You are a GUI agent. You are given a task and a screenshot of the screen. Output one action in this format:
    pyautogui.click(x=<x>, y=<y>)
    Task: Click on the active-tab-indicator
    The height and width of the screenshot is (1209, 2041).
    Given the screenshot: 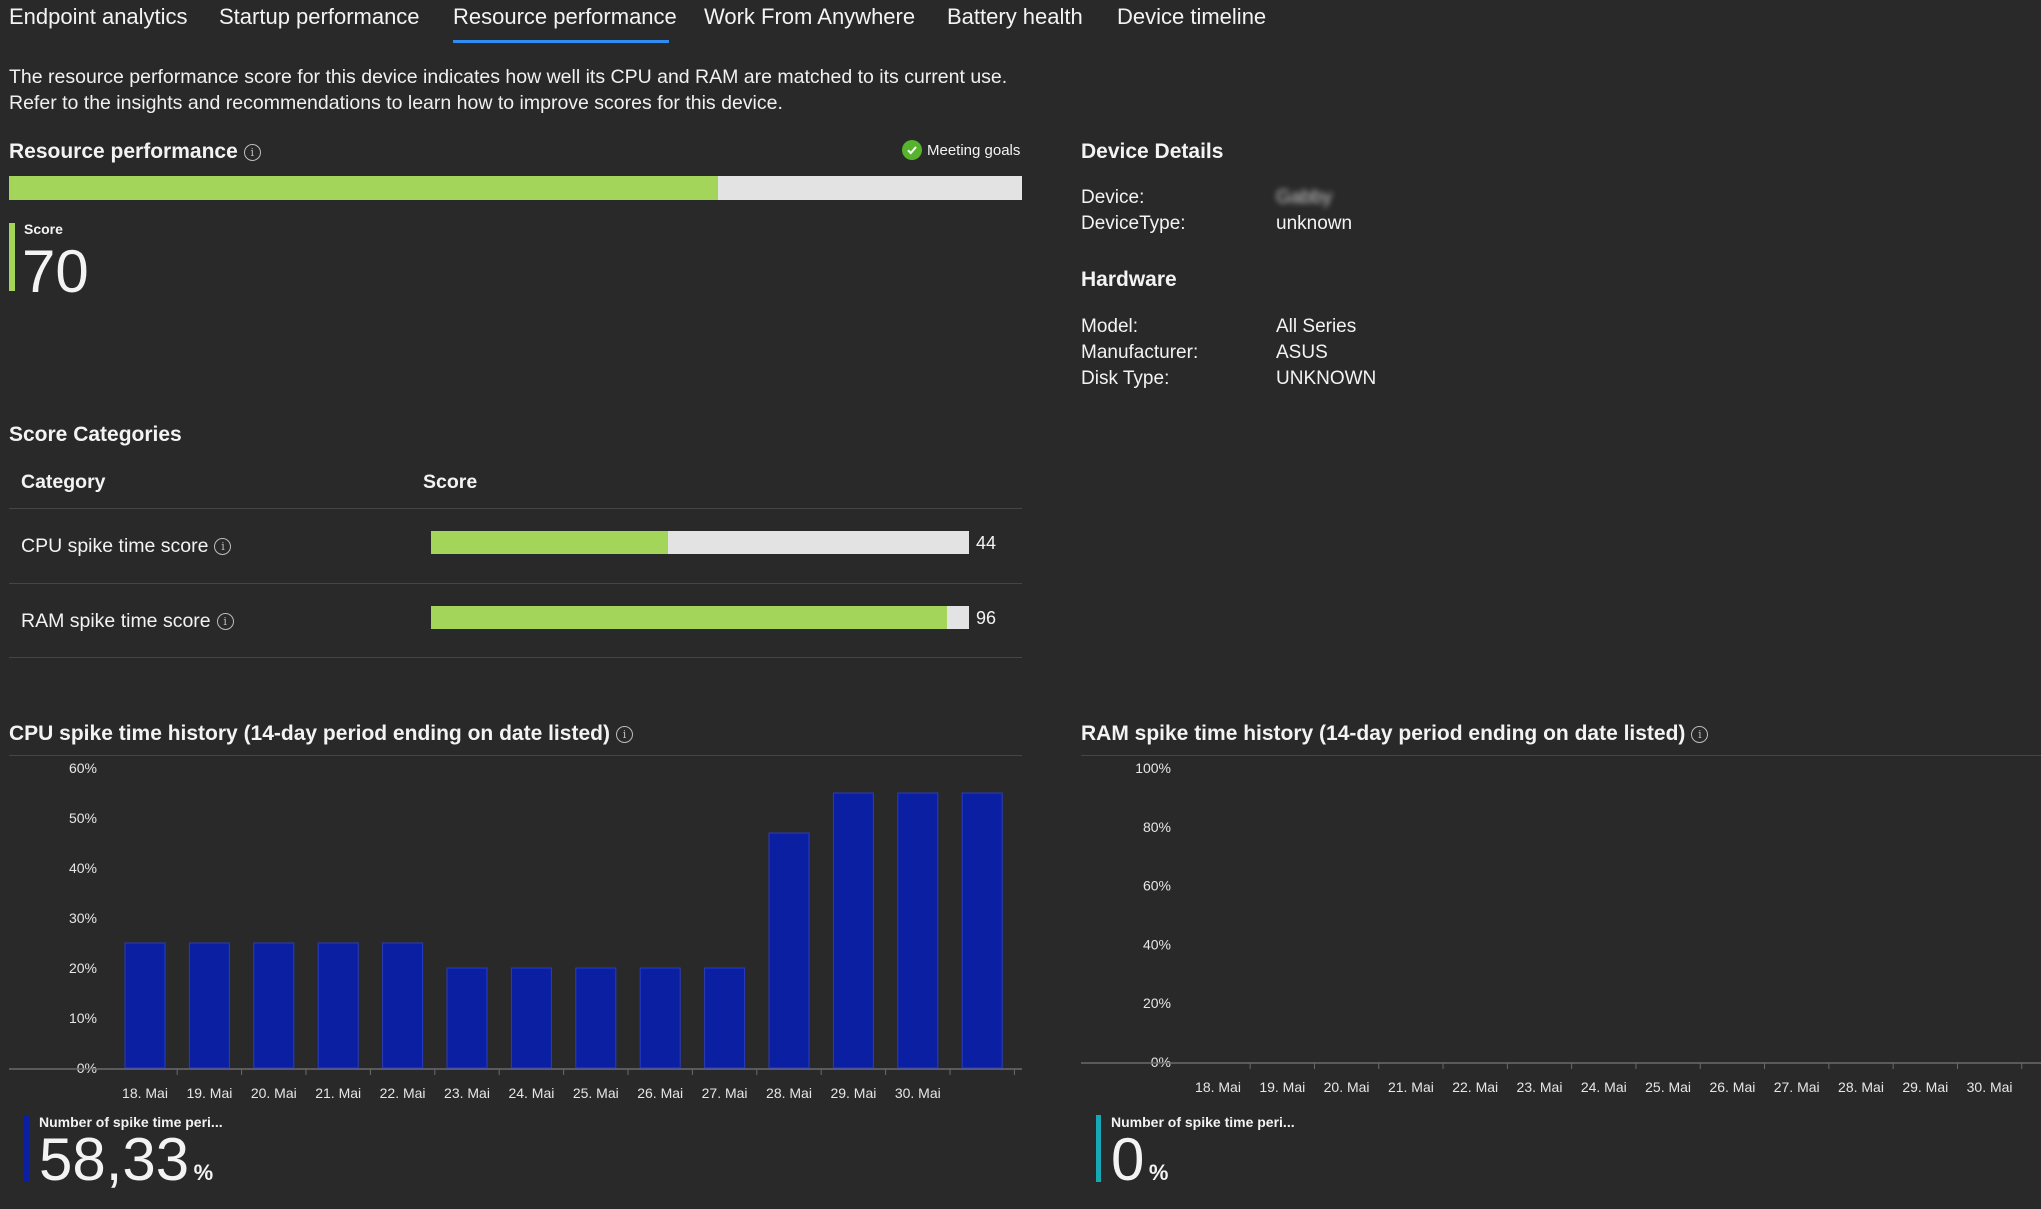 What is the action you would take?
    pyautogui.click(x=561, y=41)
    